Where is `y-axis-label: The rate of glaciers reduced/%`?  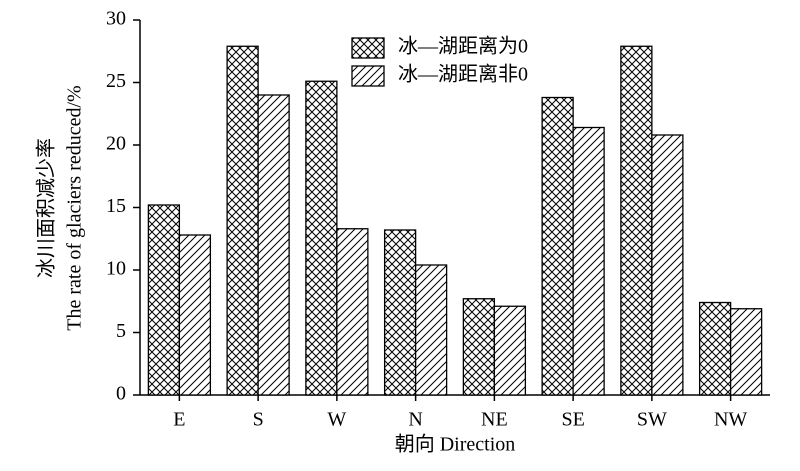 y-axis-label: The rate of glaciers reduced/% is located at coordinates (75, 207).